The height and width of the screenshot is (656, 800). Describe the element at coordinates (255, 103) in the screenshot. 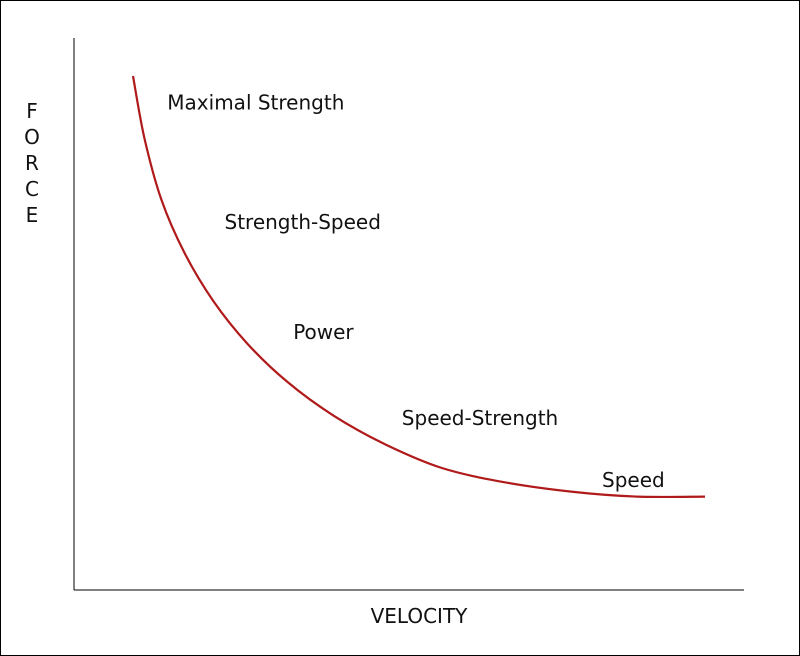

I see `annotation-maximal-strength: Maximal Strength` at that location.